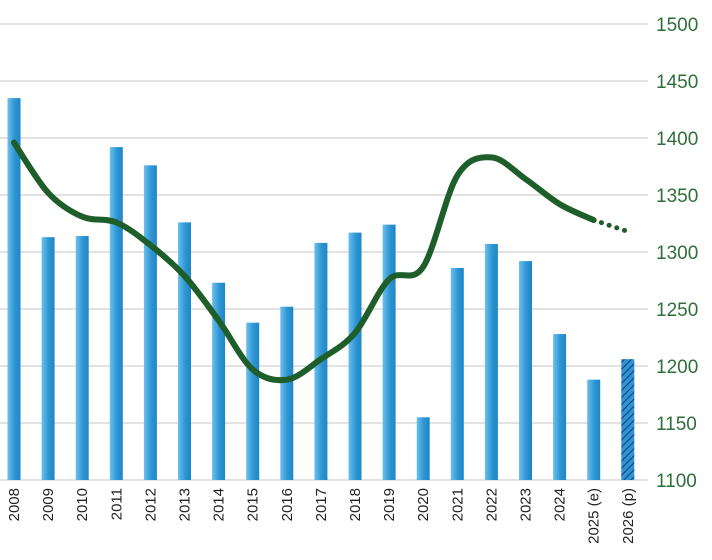 The width and height of the screenshot is (712, 560). I want to click on bar-2016, so click(287, 393).